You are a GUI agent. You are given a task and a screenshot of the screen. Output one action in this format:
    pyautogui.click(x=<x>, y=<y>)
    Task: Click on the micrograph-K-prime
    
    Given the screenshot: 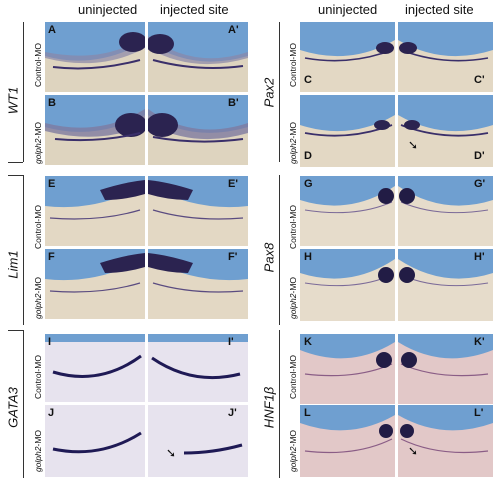 What is the action you would take?
    pyautogui.click(x=445, y=369)
    